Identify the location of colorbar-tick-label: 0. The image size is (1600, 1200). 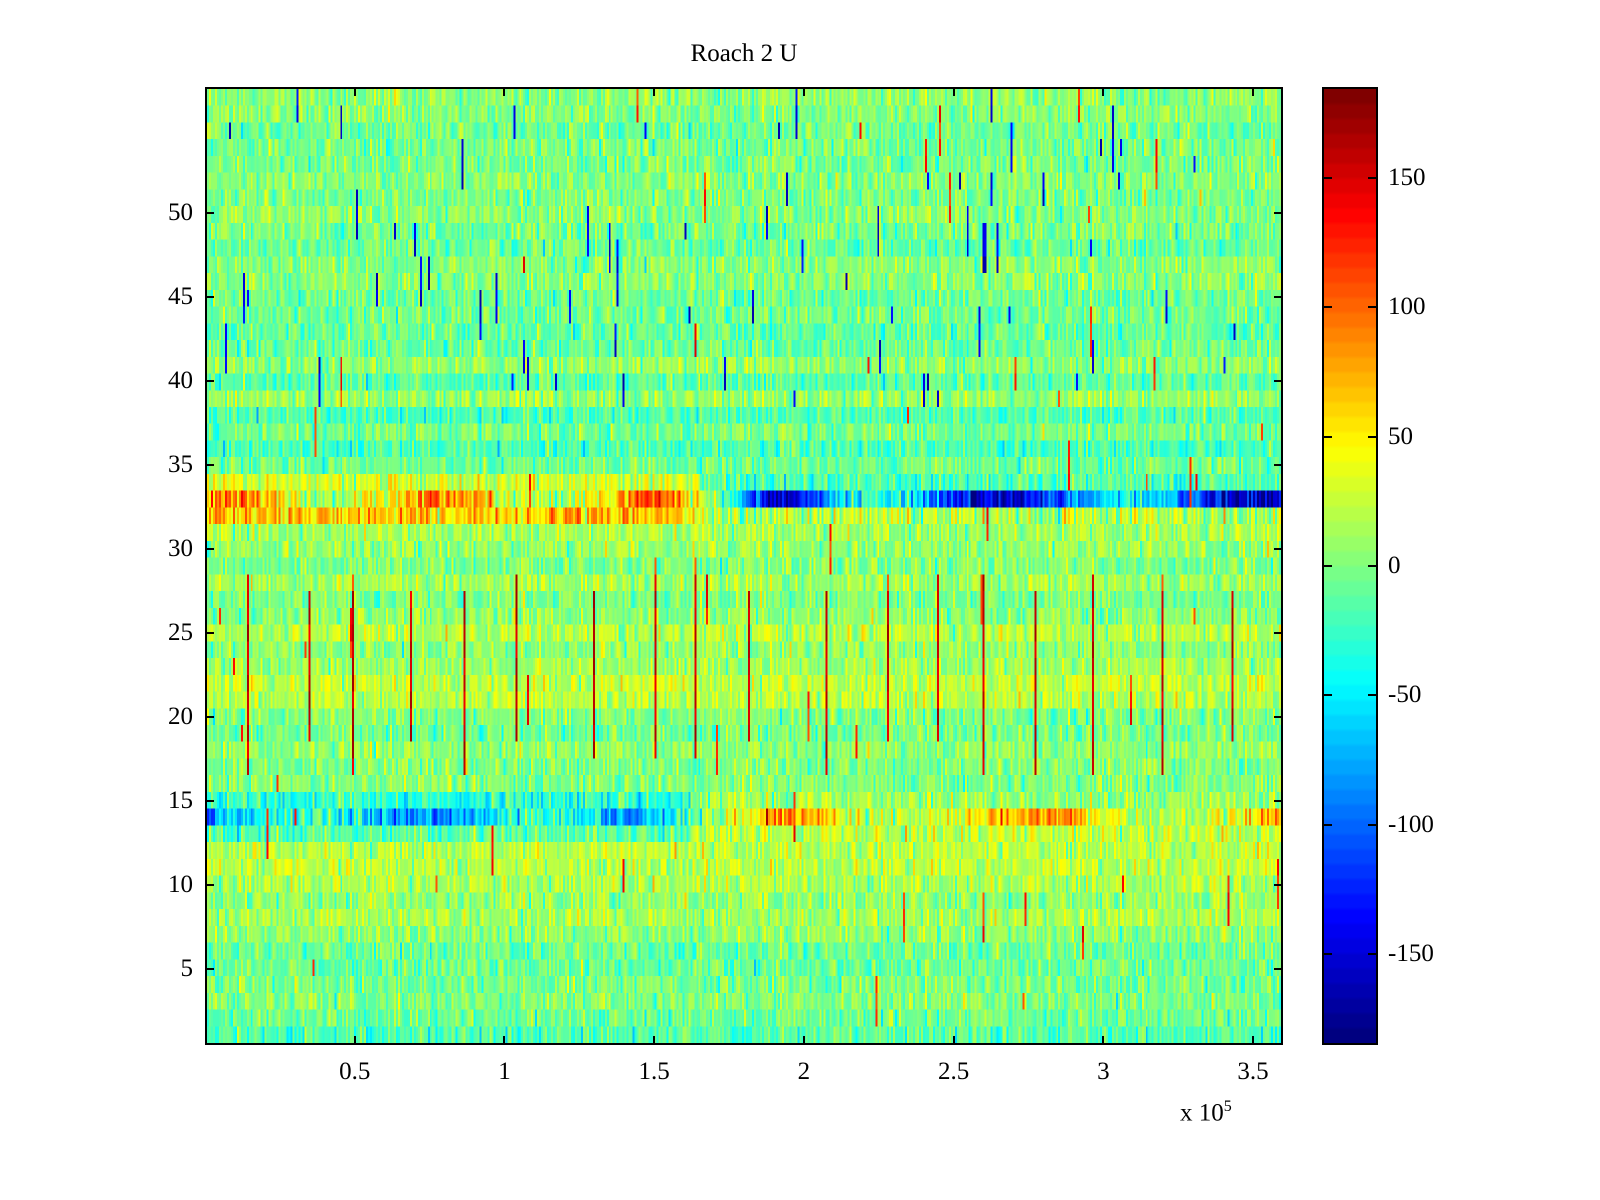
(1394, 565).